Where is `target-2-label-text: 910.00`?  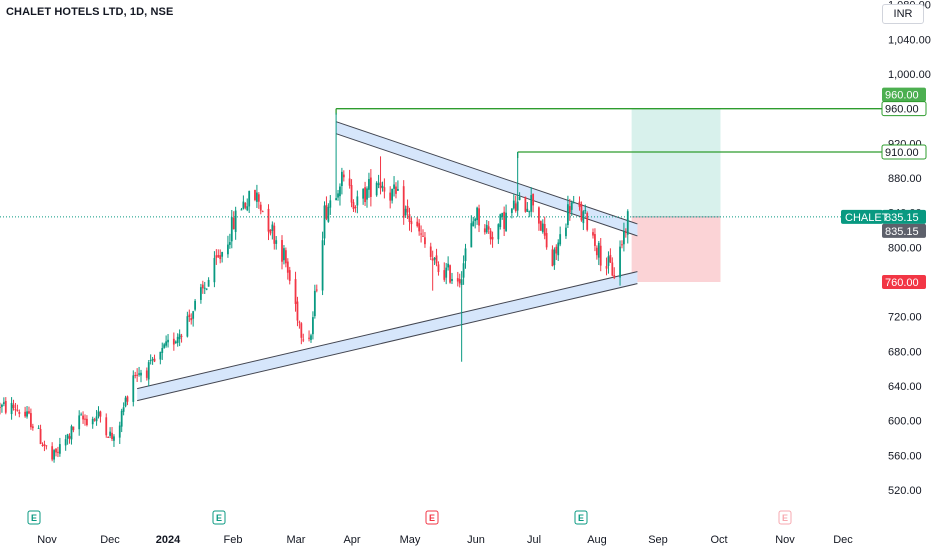 target-2-label-text: 910.00 is located at coordinates (902, 153).